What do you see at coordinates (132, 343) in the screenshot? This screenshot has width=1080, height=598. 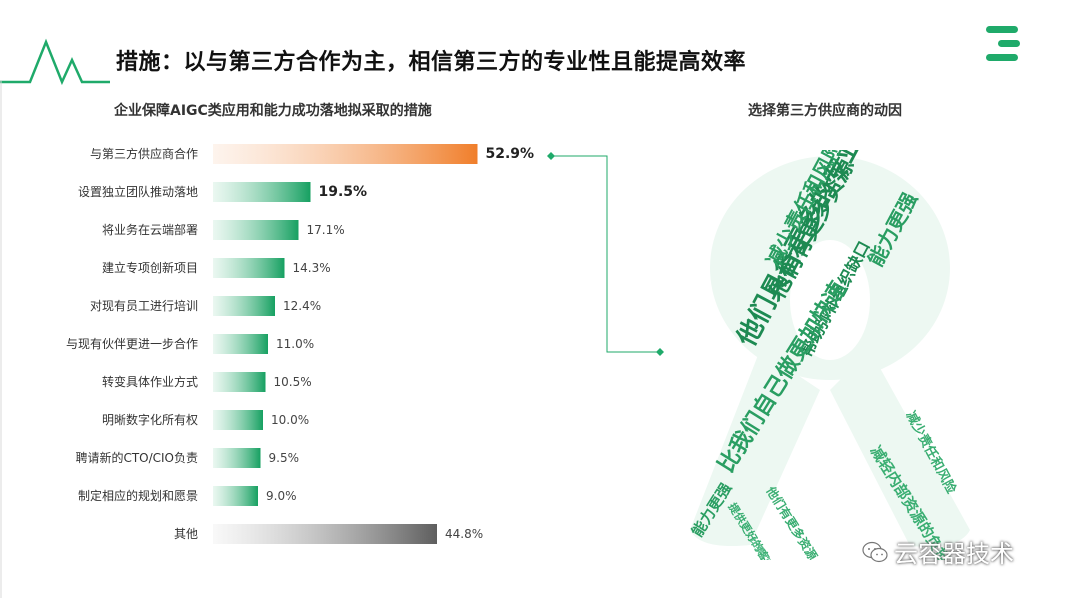 I see `bar-category-label: 与现有伙伴更进一步合作` at bounding box center [132, 343].